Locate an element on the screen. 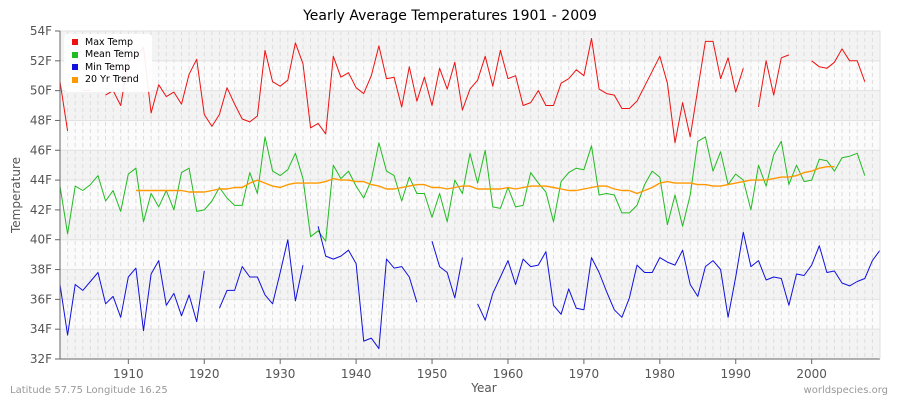  chart-title: Yearly Average Temperatures 1901 - 2009 is located at coordinates (450, 16).